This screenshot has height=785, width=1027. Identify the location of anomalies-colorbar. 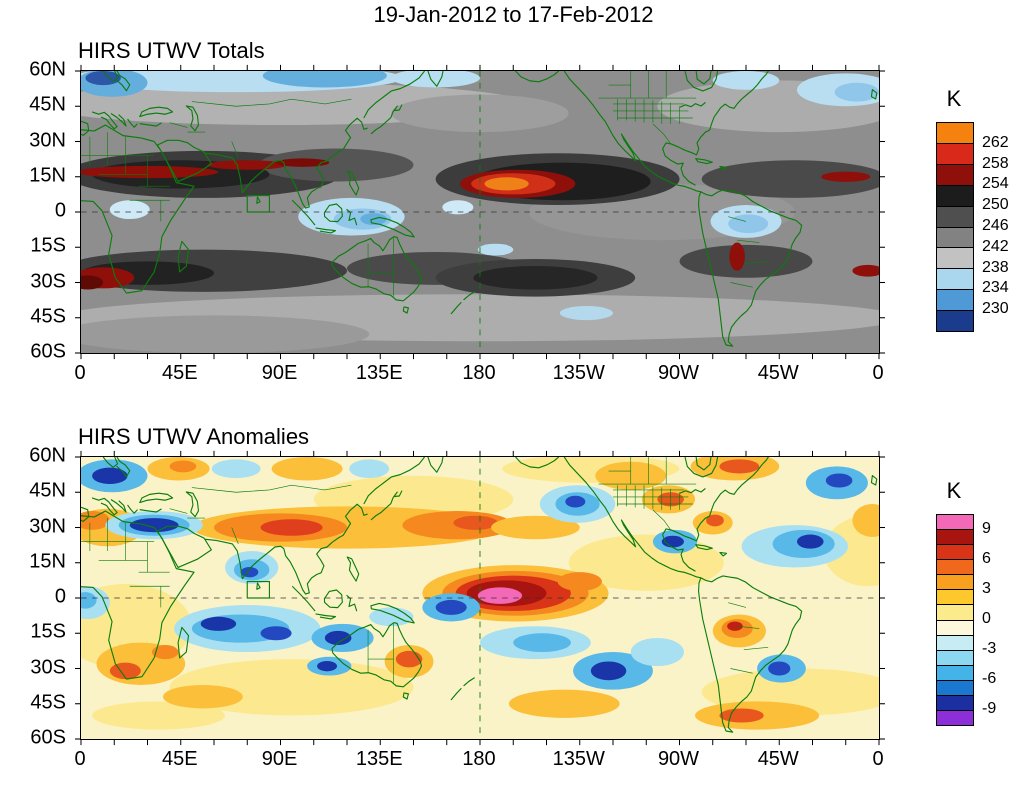
(955, 620).